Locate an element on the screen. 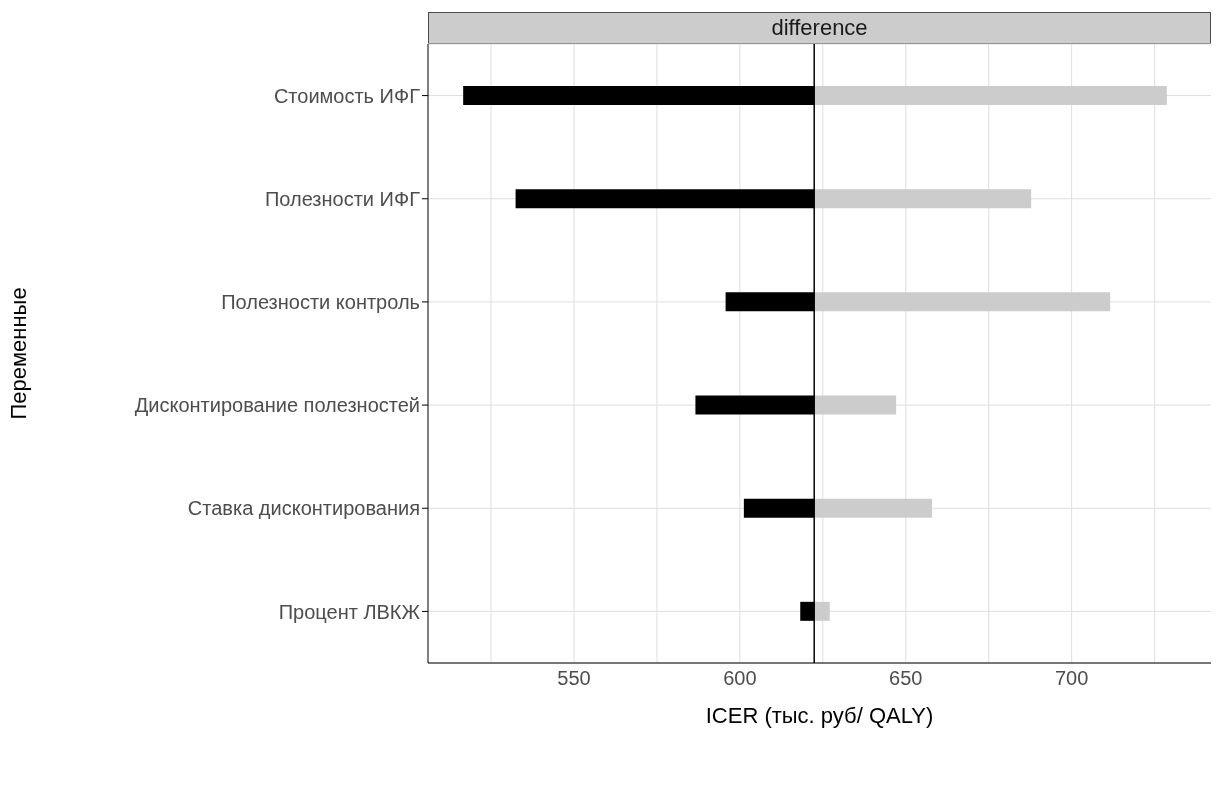 Image resolution: width=1229 pixels, height=796 pixels. y-tick-label: Полезности ИФГ is located at coordinates (342, 198).